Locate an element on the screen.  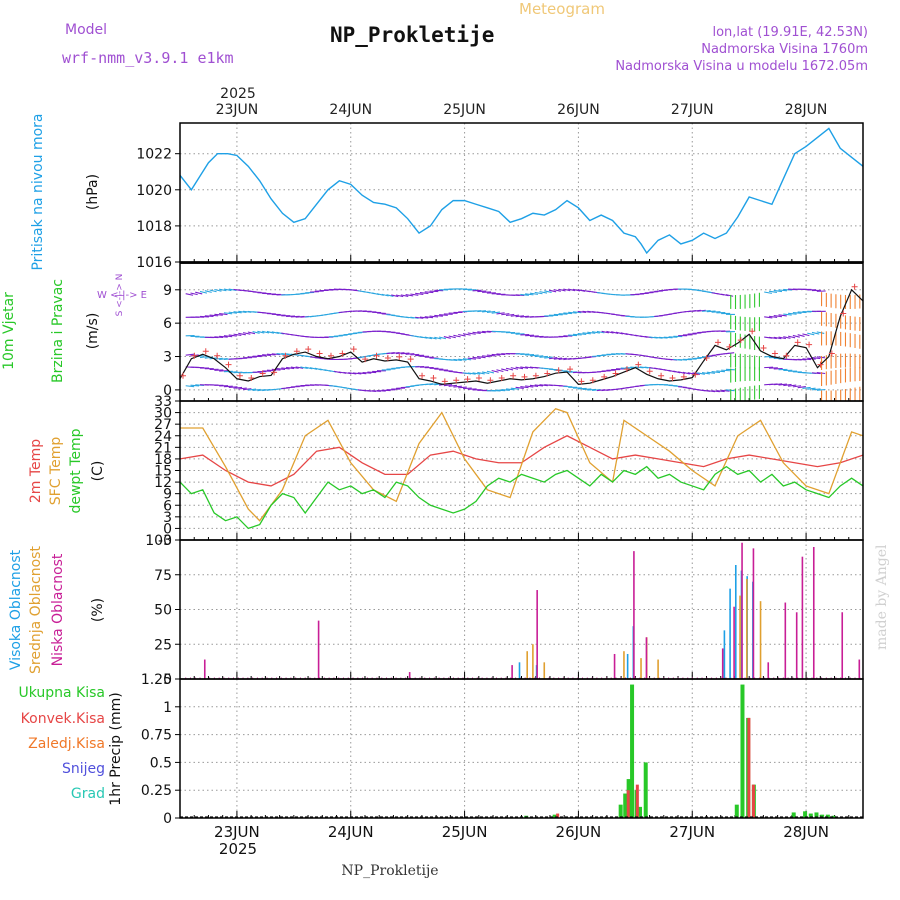
cloud-title-3: Niska Oblacnost is located at coordinates (58, 609).